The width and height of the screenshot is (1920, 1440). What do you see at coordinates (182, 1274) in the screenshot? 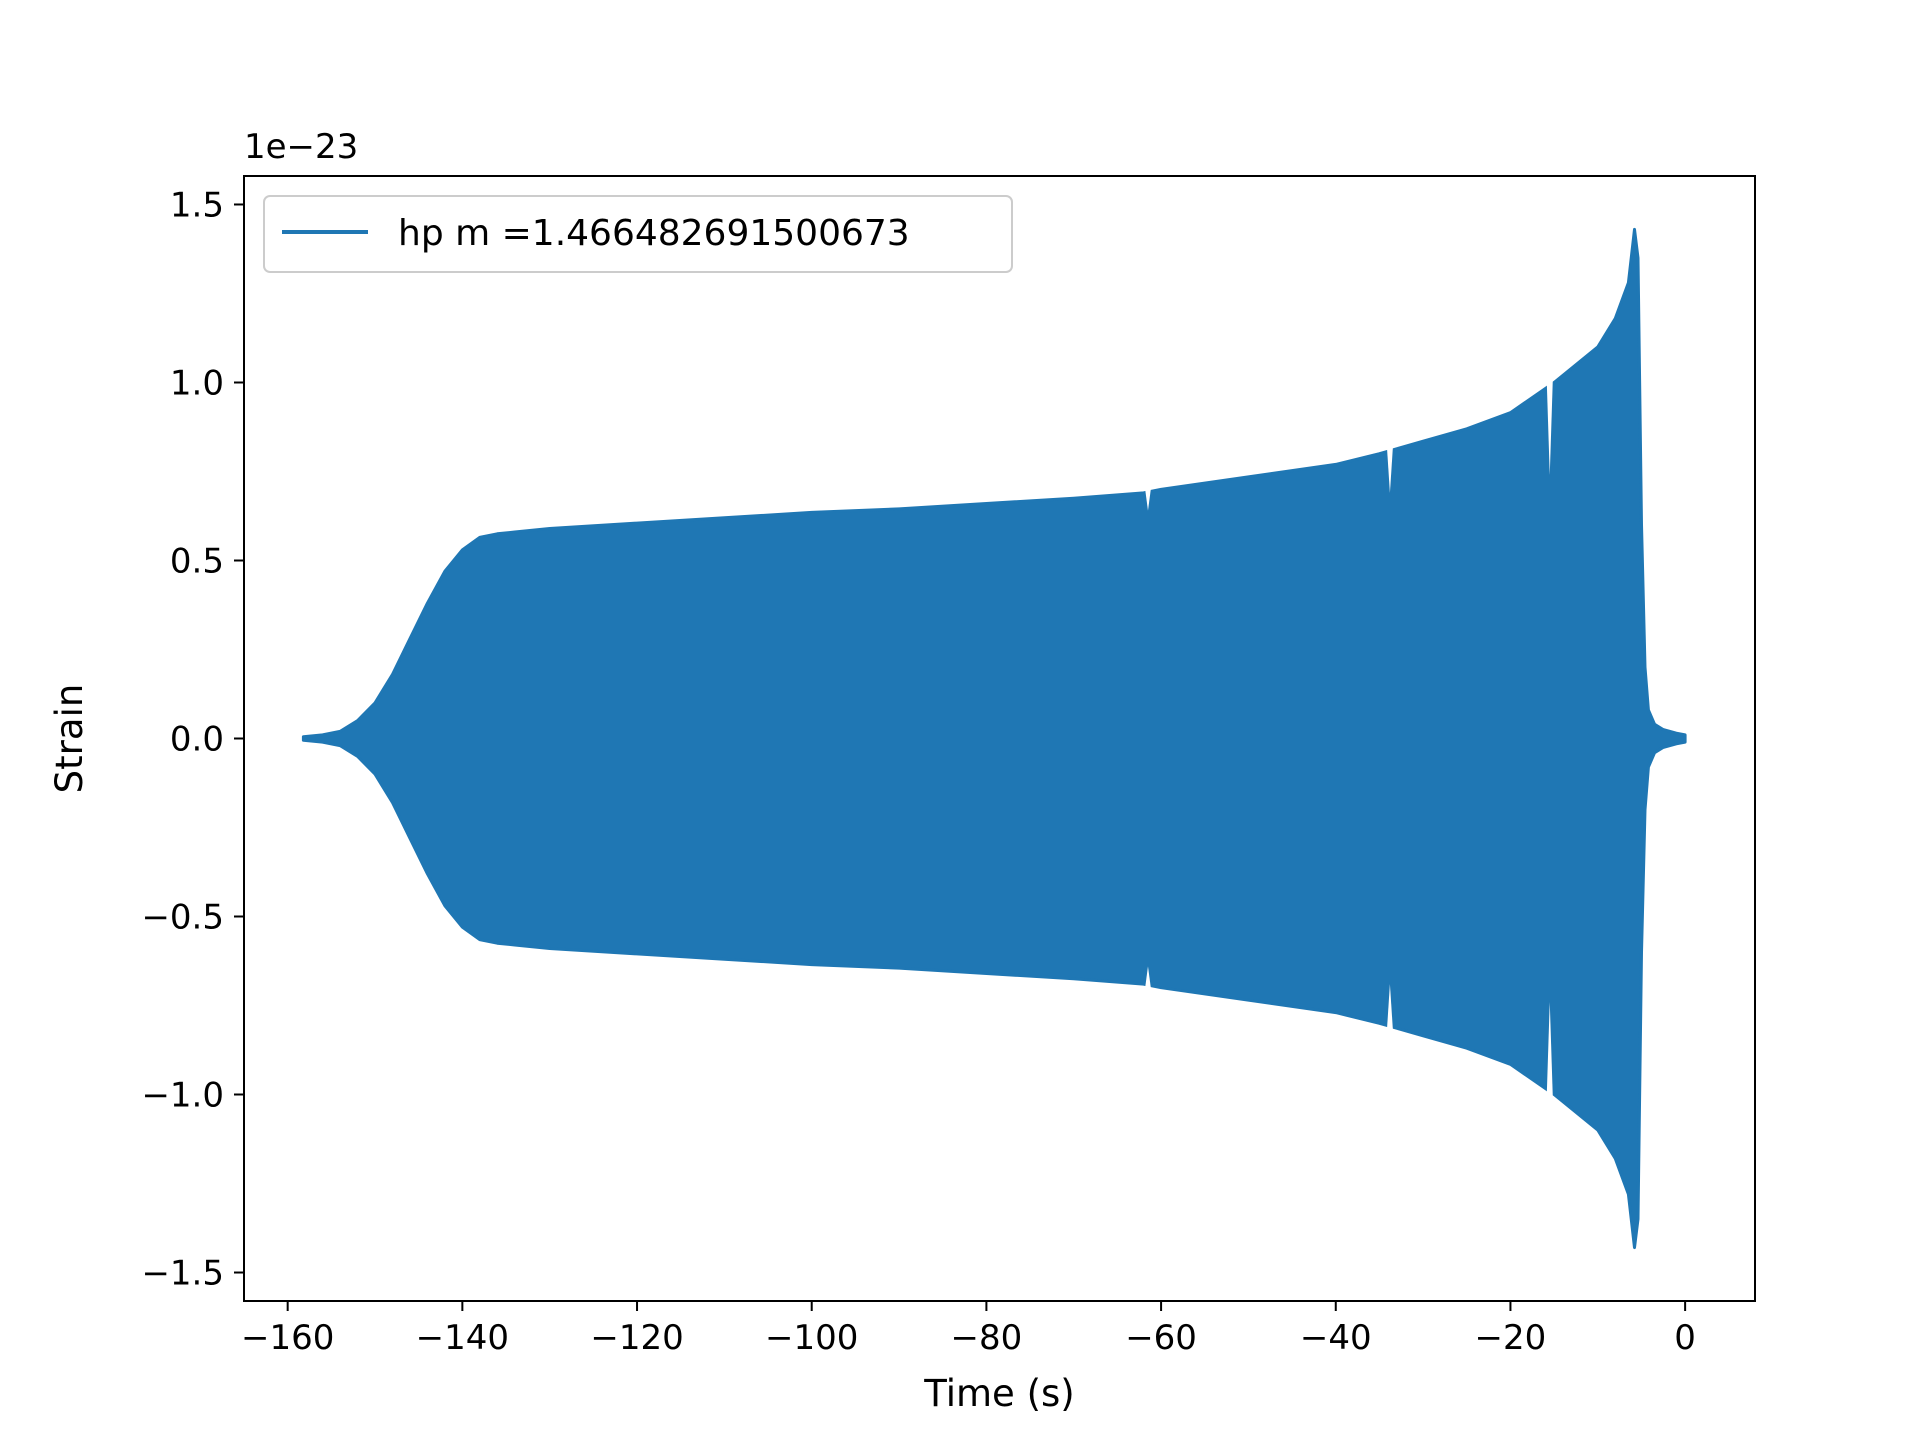
I see `y-tick-label: −1.5` at bounding box center [182, 1274].